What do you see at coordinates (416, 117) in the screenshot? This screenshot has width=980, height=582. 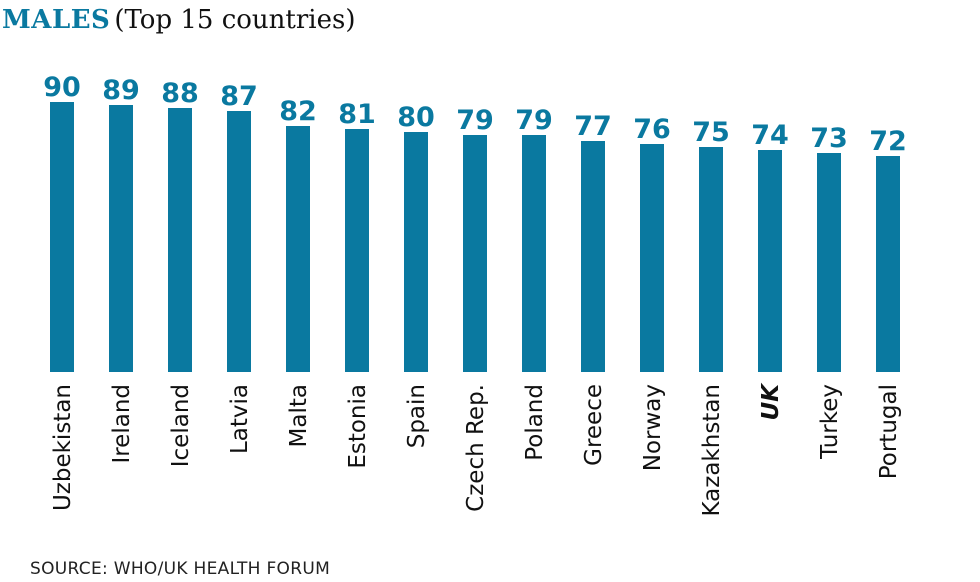 I see `value-label: 80` at bounding box center [416, 117].